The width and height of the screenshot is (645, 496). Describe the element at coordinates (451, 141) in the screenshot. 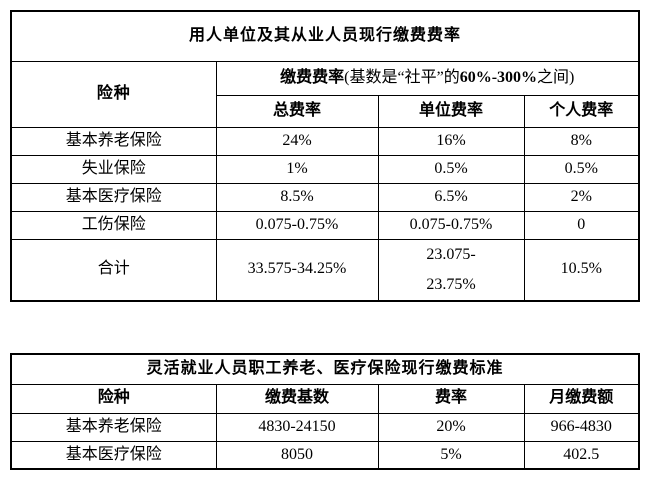

I see `cell-employer-rate: 16%` at that location.